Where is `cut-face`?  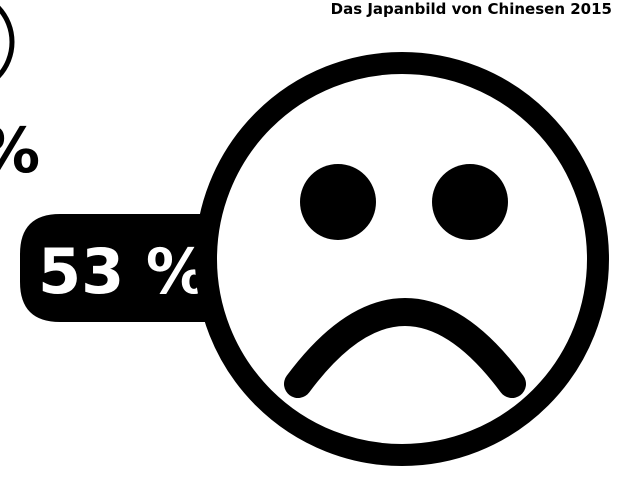
cut-face is located at coordinates (7, 42).